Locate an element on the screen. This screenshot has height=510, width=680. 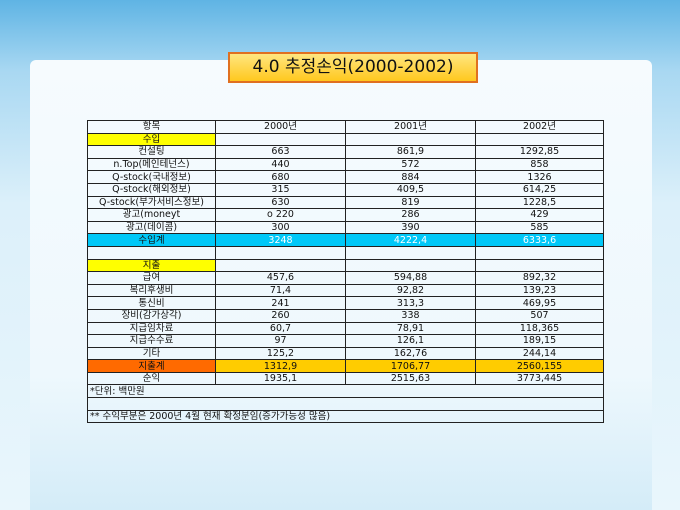
row-label: Q-stock(부가서비스정보) is located at coordinates (151, 202).